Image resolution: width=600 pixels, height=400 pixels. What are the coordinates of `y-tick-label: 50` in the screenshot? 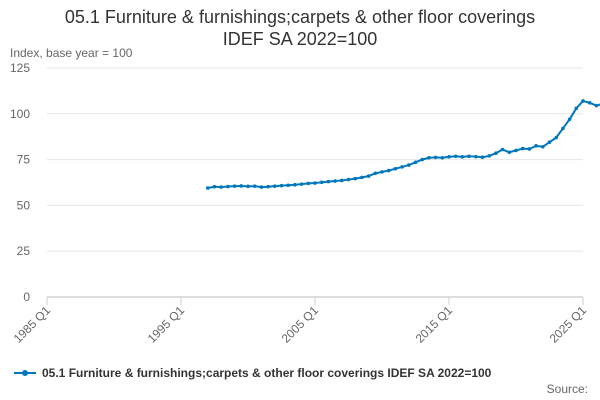 It's located at (24, 205).